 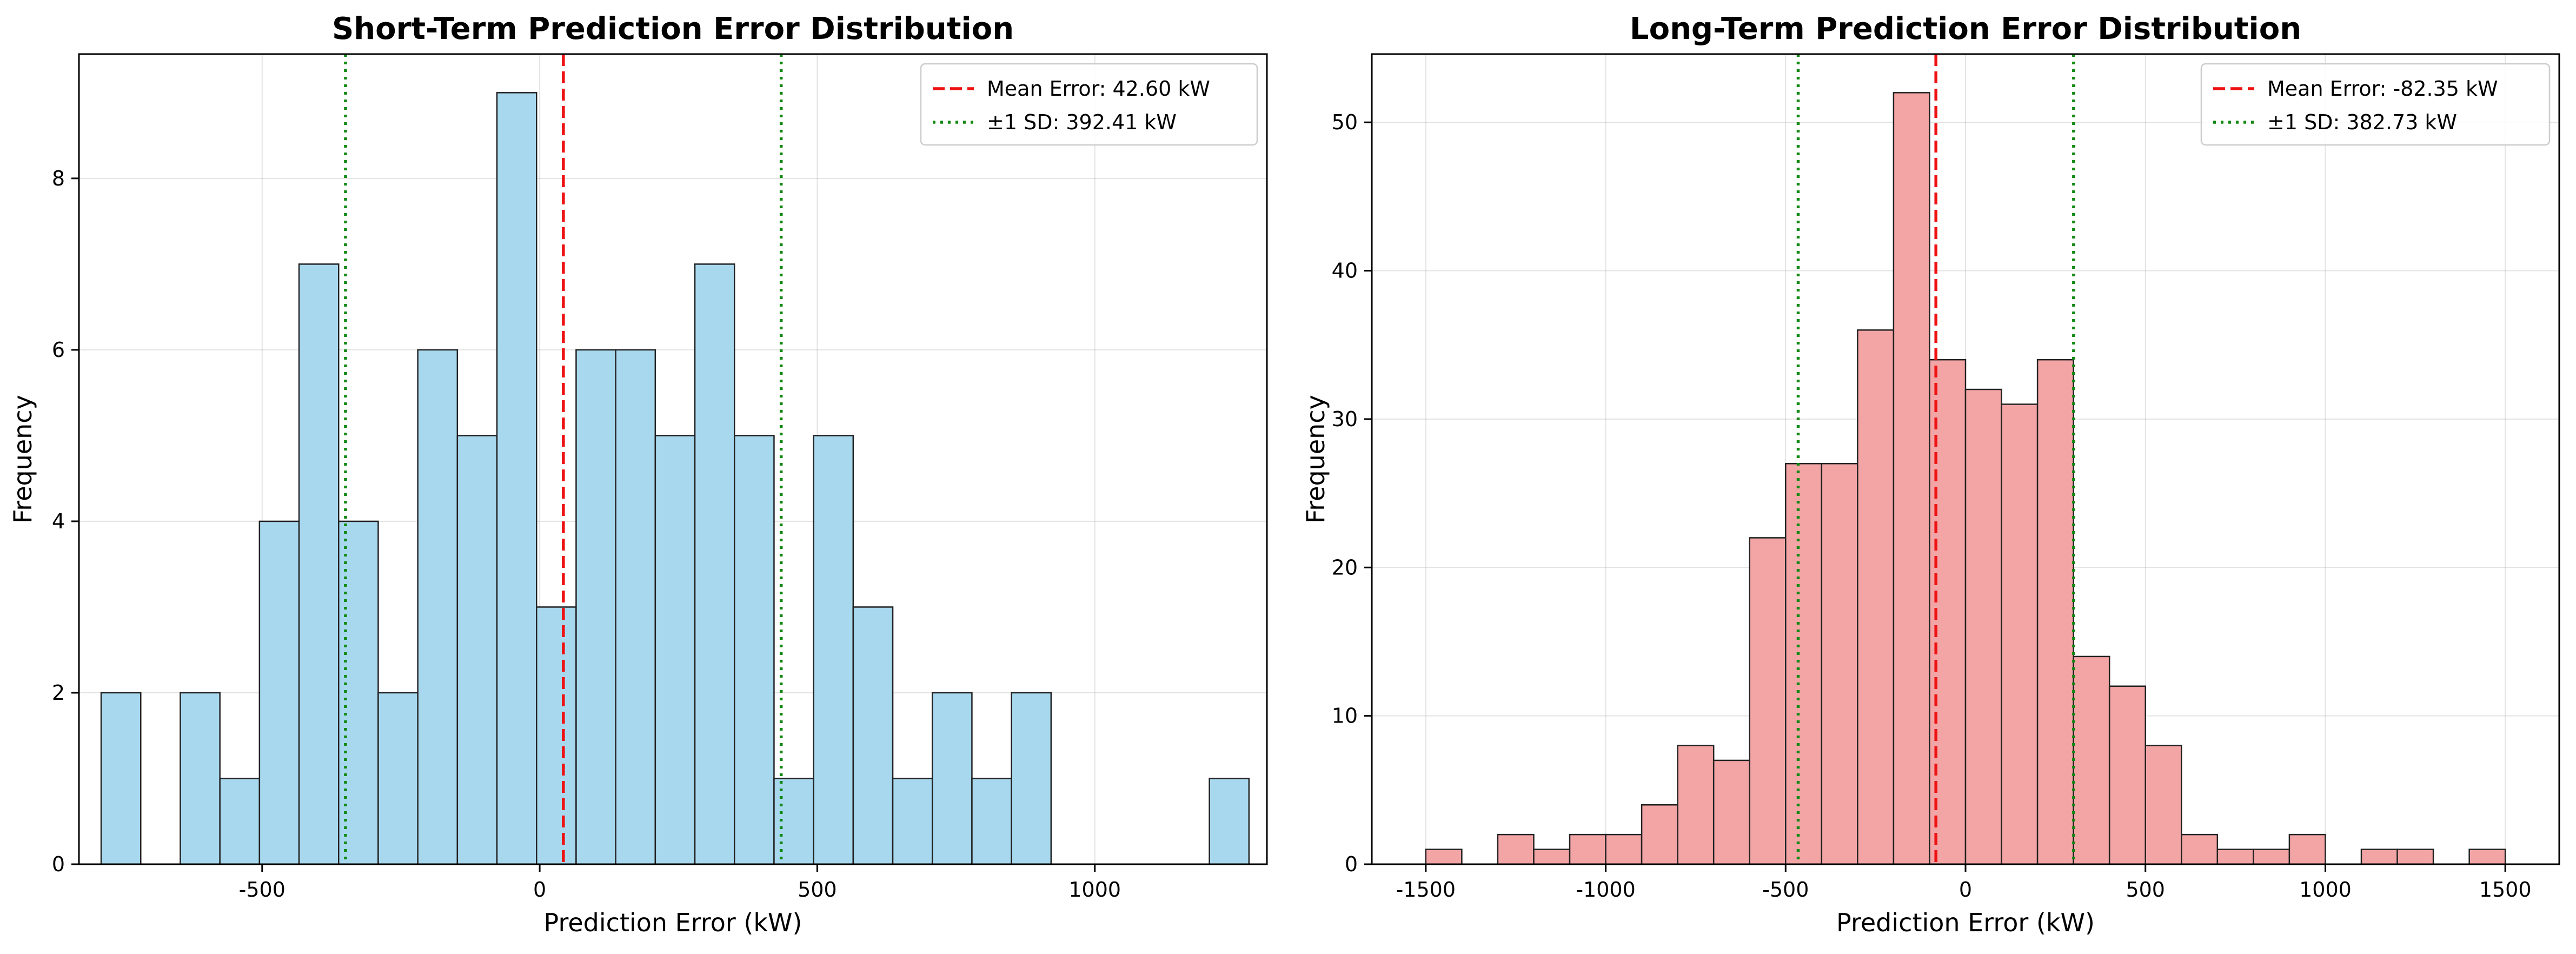 I want to click on chart-title: Short-Term Prediction Error Distribution, so click(x=673, y=29).